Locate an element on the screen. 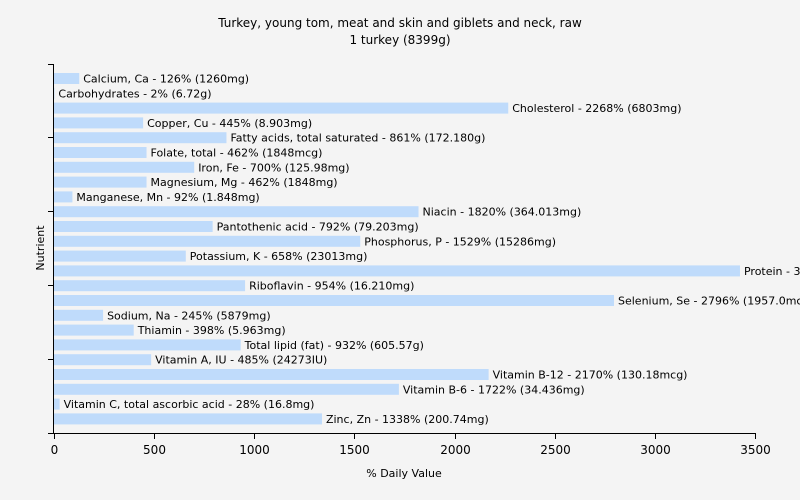 The height and width of the screenshot is (500, 800). bar-label: Manganese, Mn - 92% (1.848mg) is located at coordinates (167, 197).